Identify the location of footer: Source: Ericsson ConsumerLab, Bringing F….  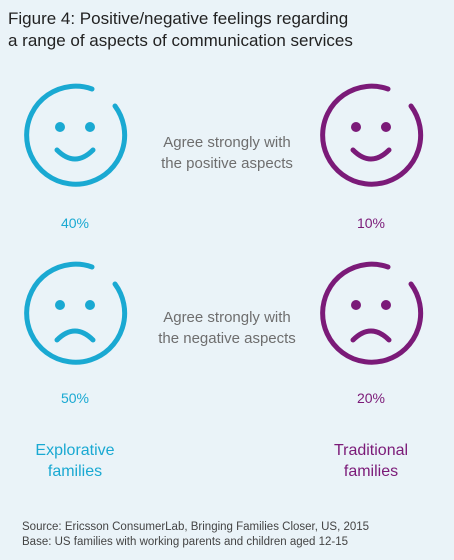
(237, 535).